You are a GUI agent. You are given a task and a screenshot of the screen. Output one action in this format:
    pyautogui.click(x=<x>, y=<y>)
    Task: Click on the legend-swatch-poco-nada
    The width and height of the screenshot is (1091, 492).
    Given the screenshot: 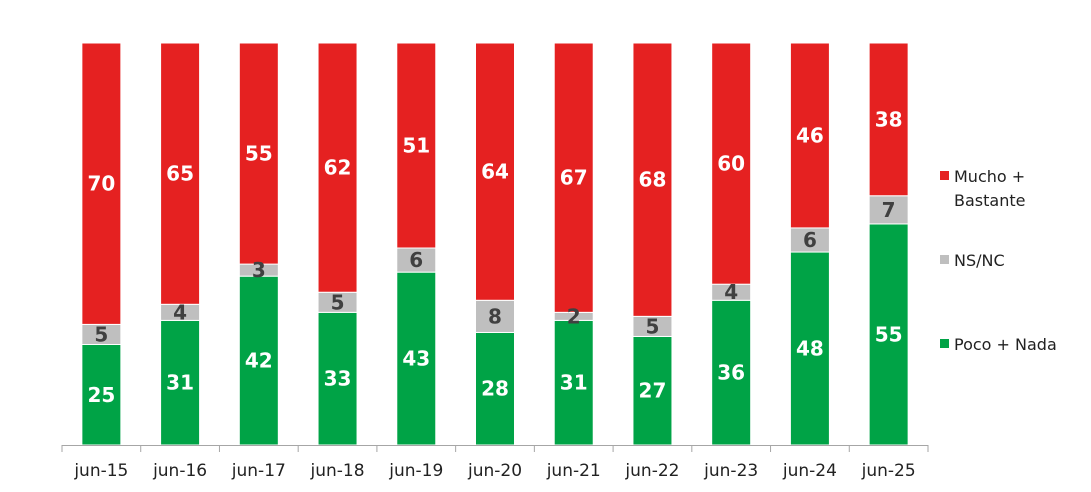 What is the action you would take?
    pyautogui.click(x=944, y=343)
    